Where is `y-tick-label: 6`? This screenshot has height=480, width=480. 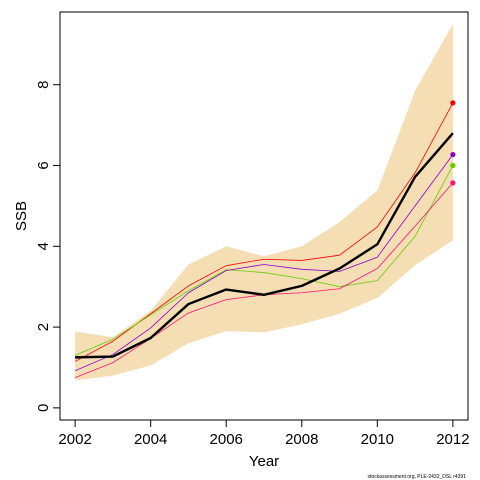
y-tick-label: 6 is located at coordinates (43, 165).